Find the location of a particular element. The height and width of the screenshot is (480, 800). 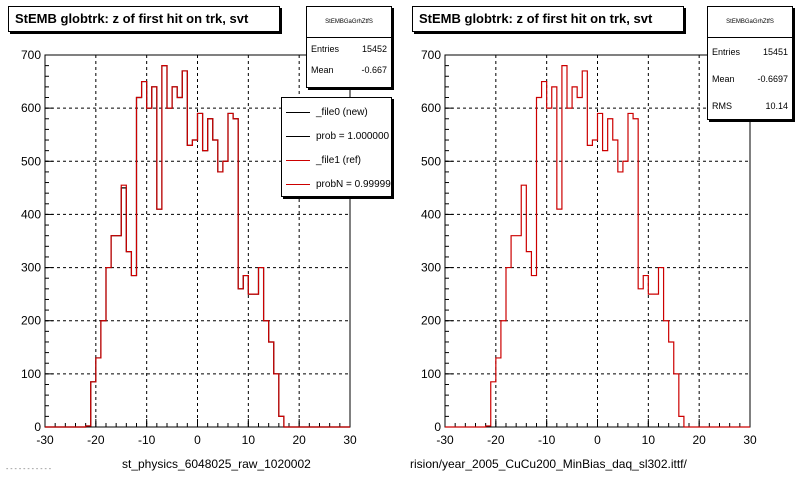

left-stats-row-mean: Mean -0.667 is located at coordinates (349, 69).